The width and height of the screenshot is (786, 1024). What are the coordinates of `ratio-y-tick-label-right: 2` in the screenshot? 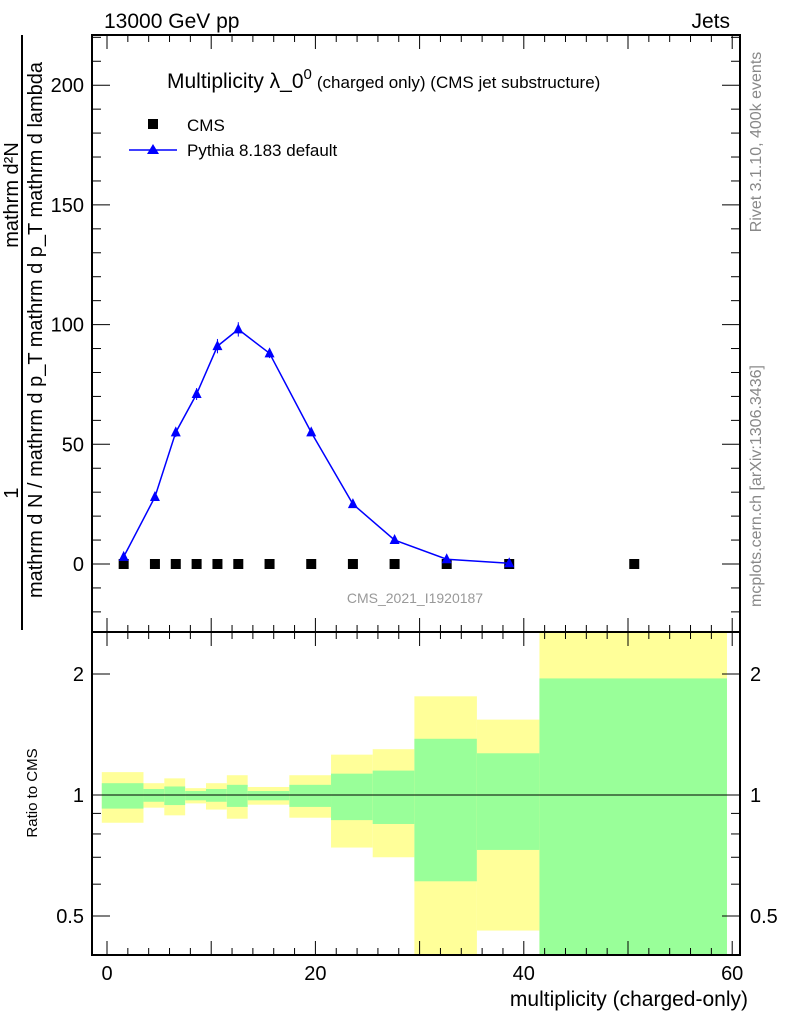 It's located at (755, 675).